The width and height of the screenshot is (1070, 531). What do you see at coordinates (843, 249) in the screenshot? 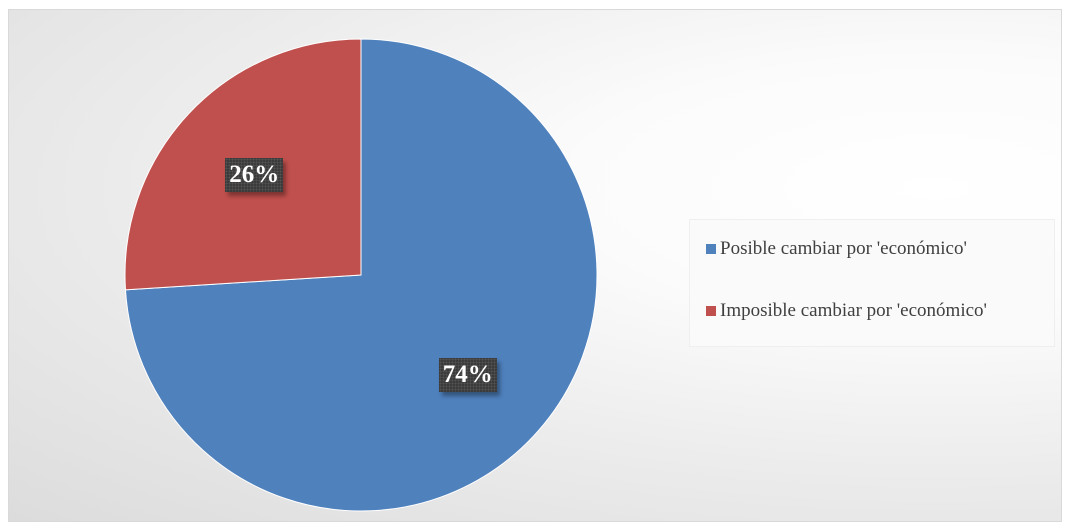
I see `legend-label-posible: Posible cambiar por 'económico'` at bounding box center [843, 249].